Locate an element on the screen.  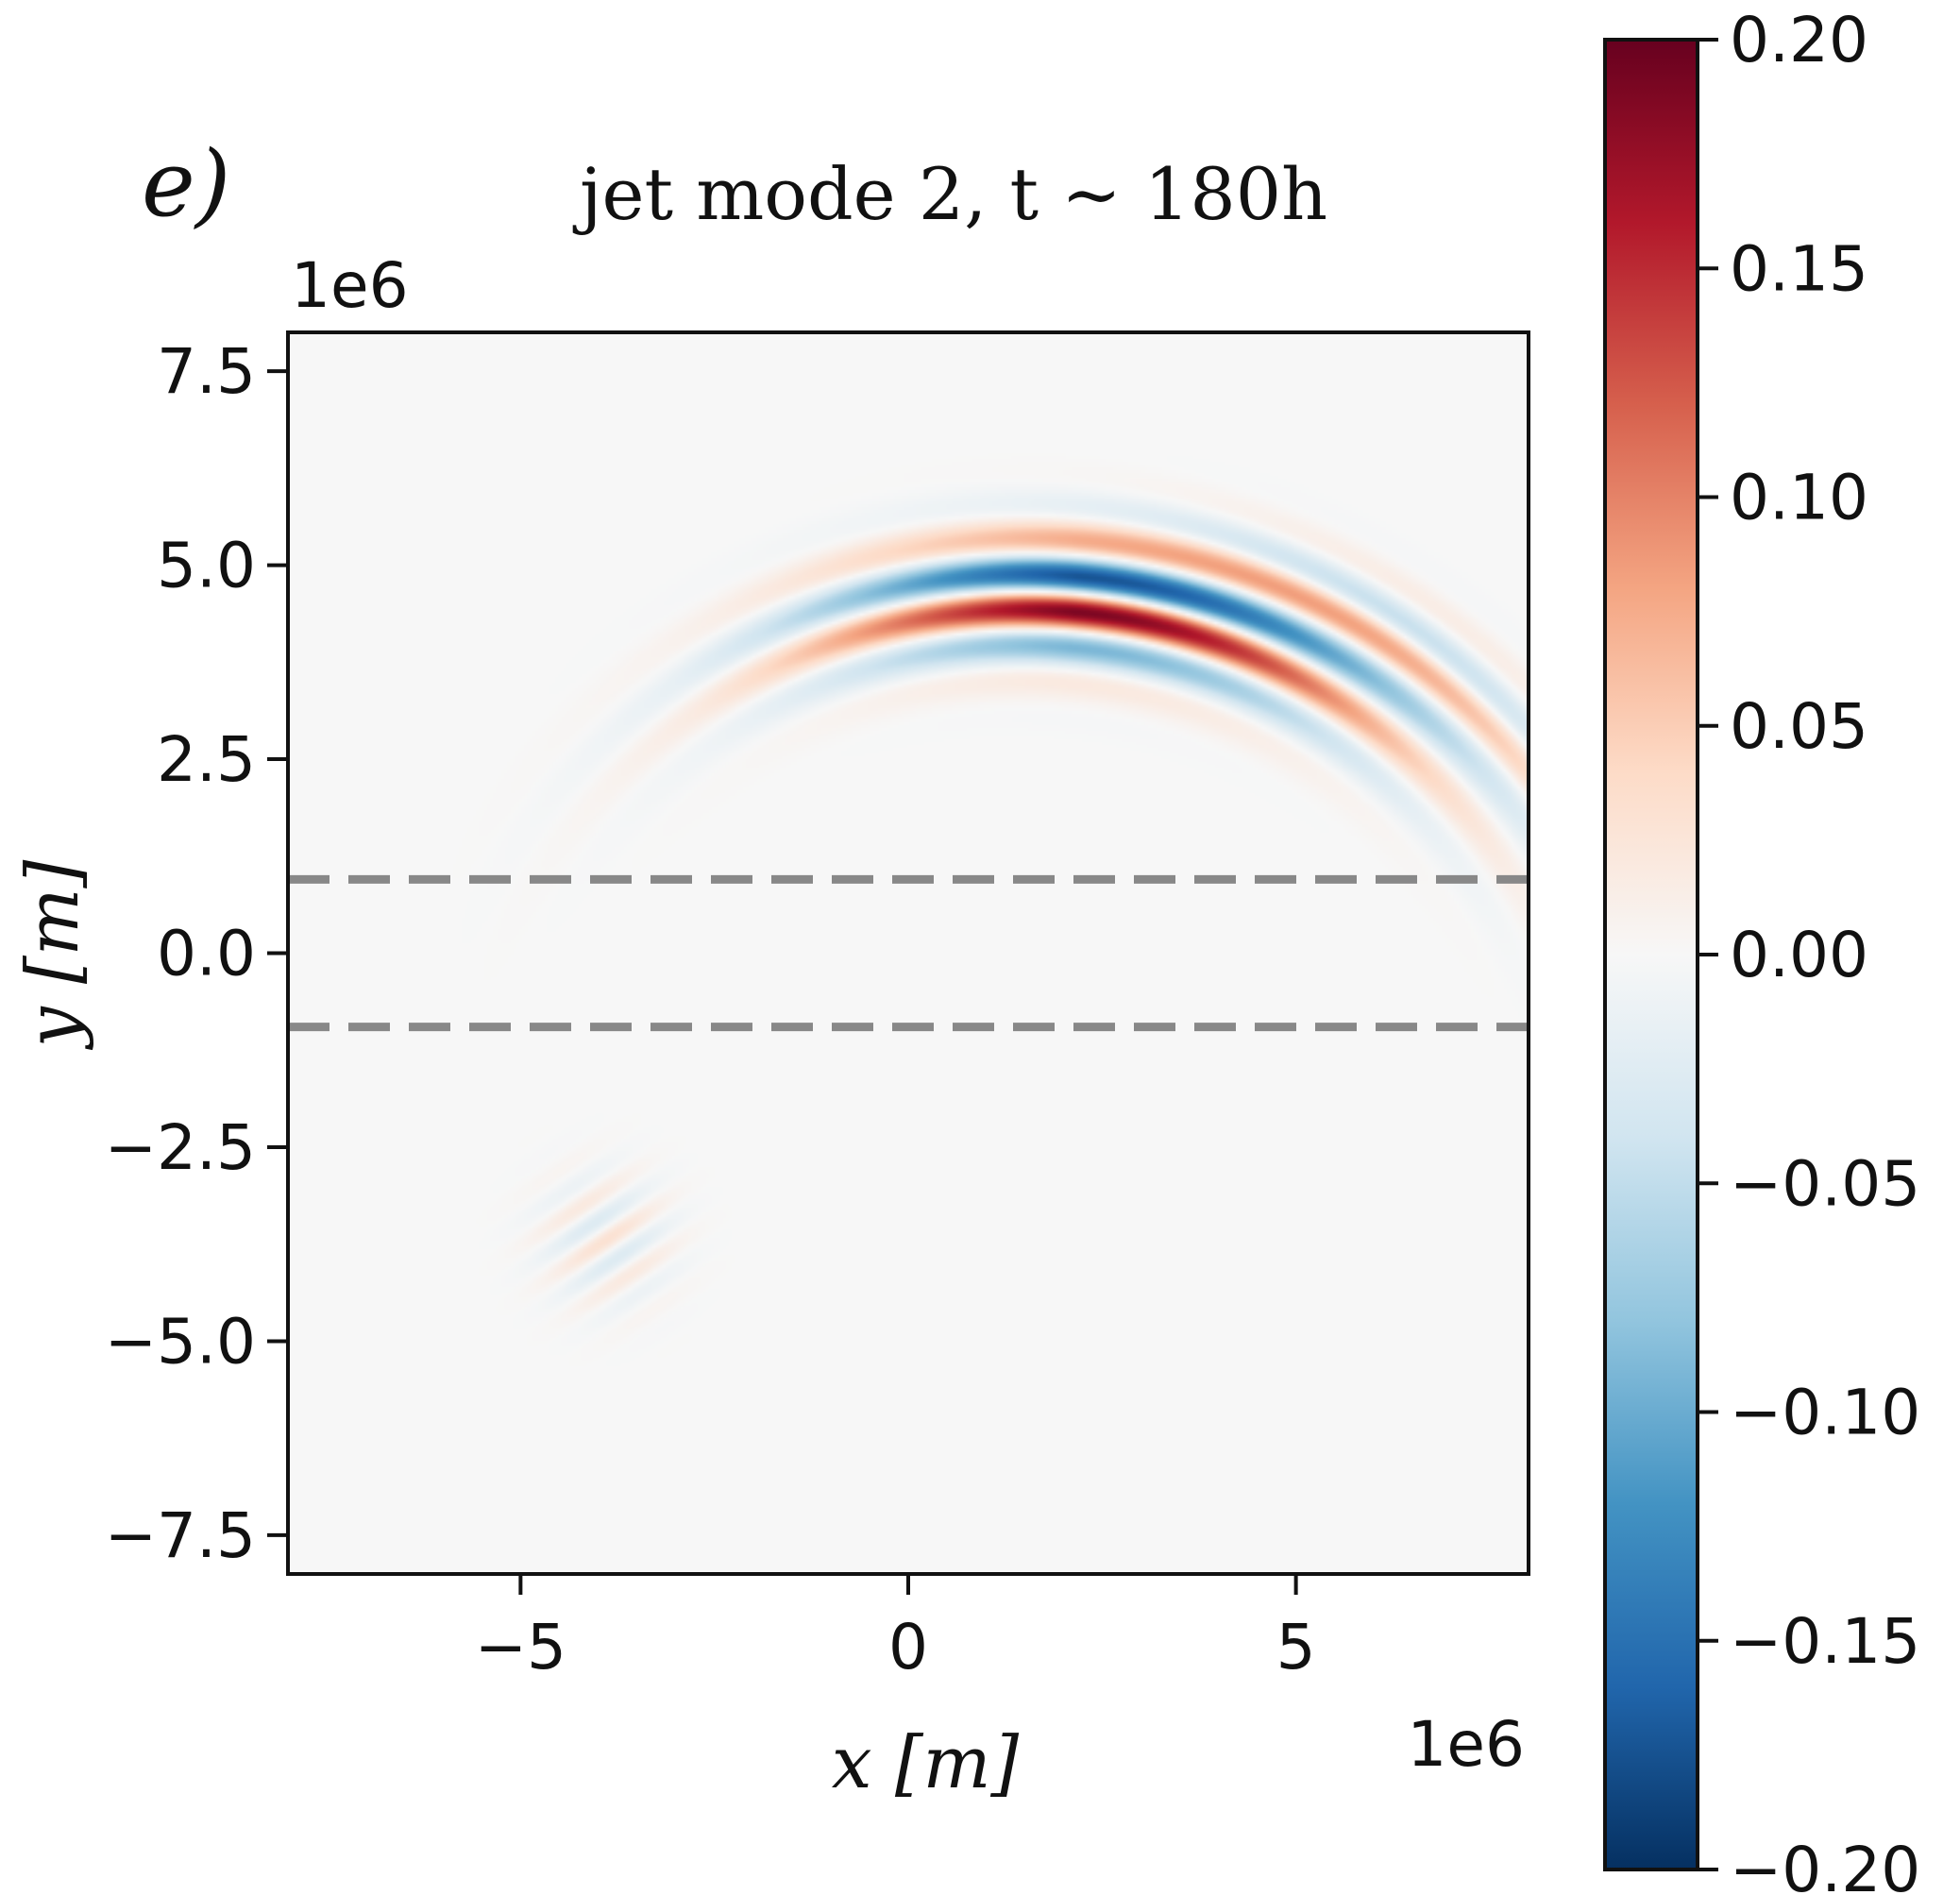
x-ticks: −5 0 5 is located at coordinates (896, 1629).